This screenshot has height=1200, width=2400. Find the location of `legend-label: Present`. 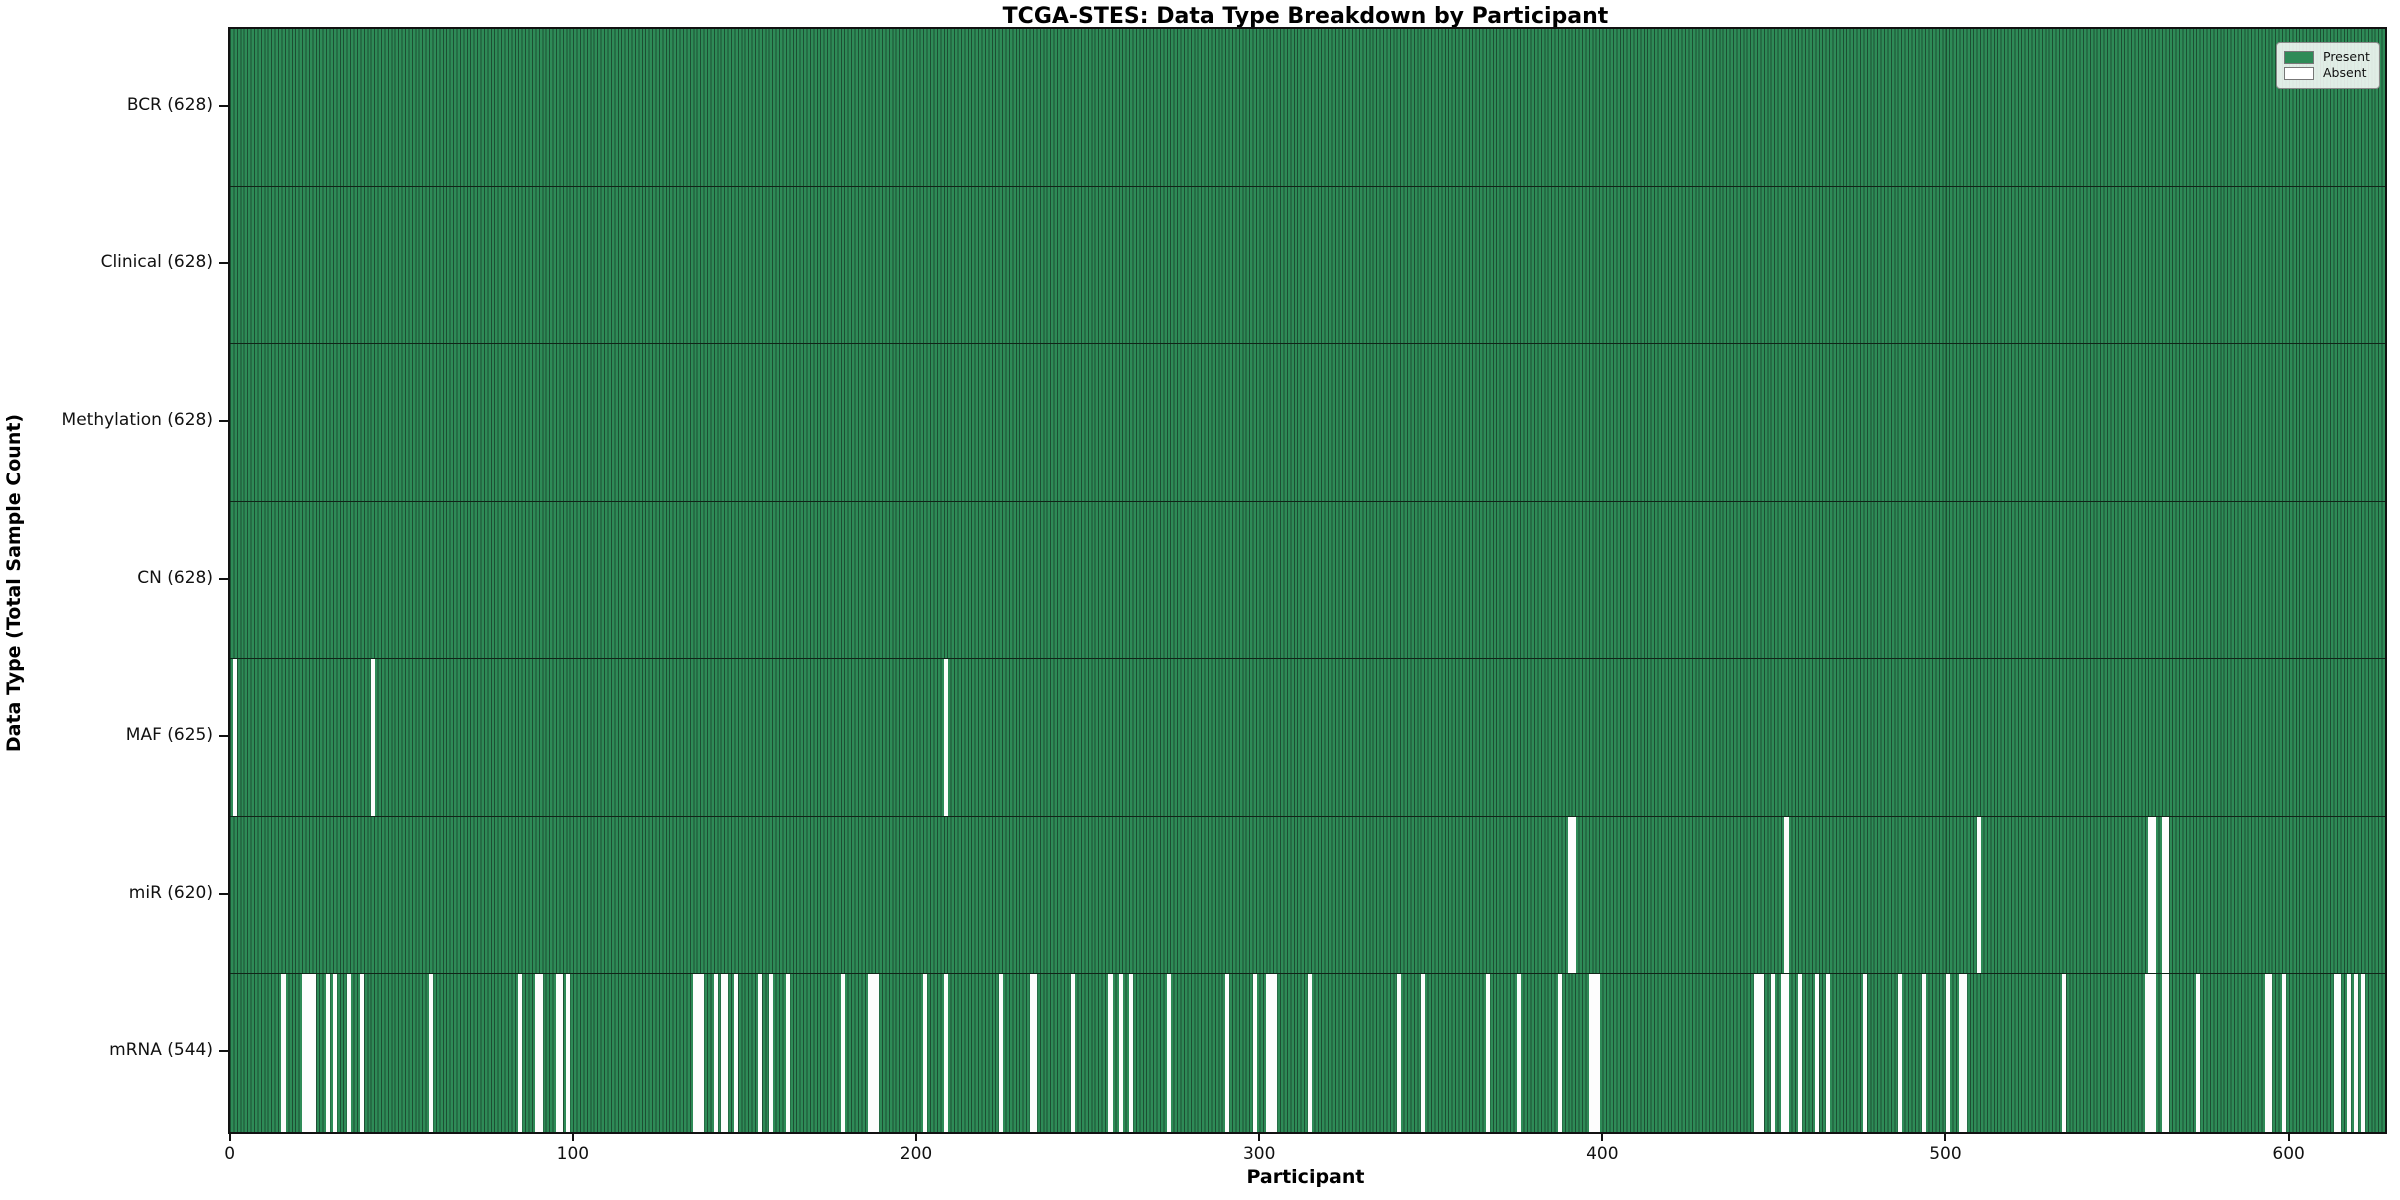

legend-label: Present is located at coordinates (2346, 57).